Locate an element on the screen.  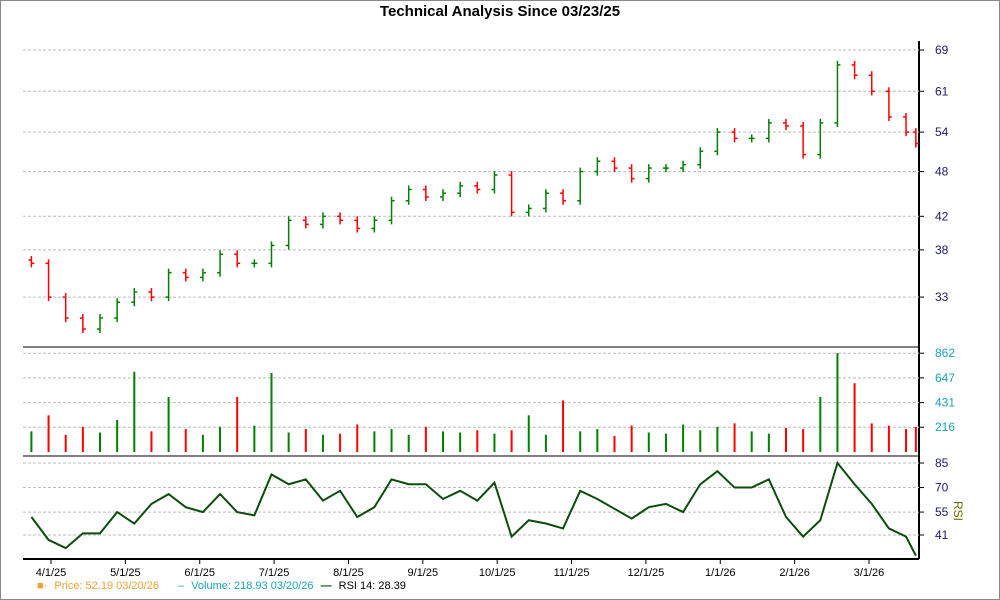
volume-tick-label: 216 is located at coordinates (945, 427).